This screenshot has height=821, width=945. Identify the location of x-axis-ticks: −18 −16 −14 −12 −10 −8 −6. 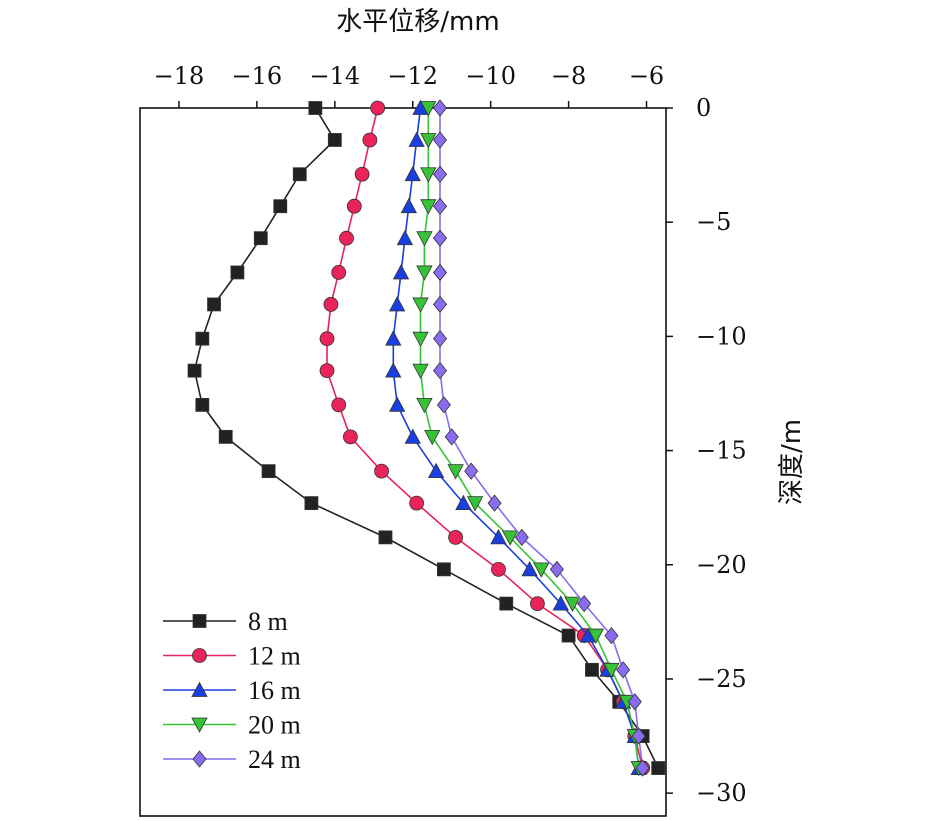
(409, 85).